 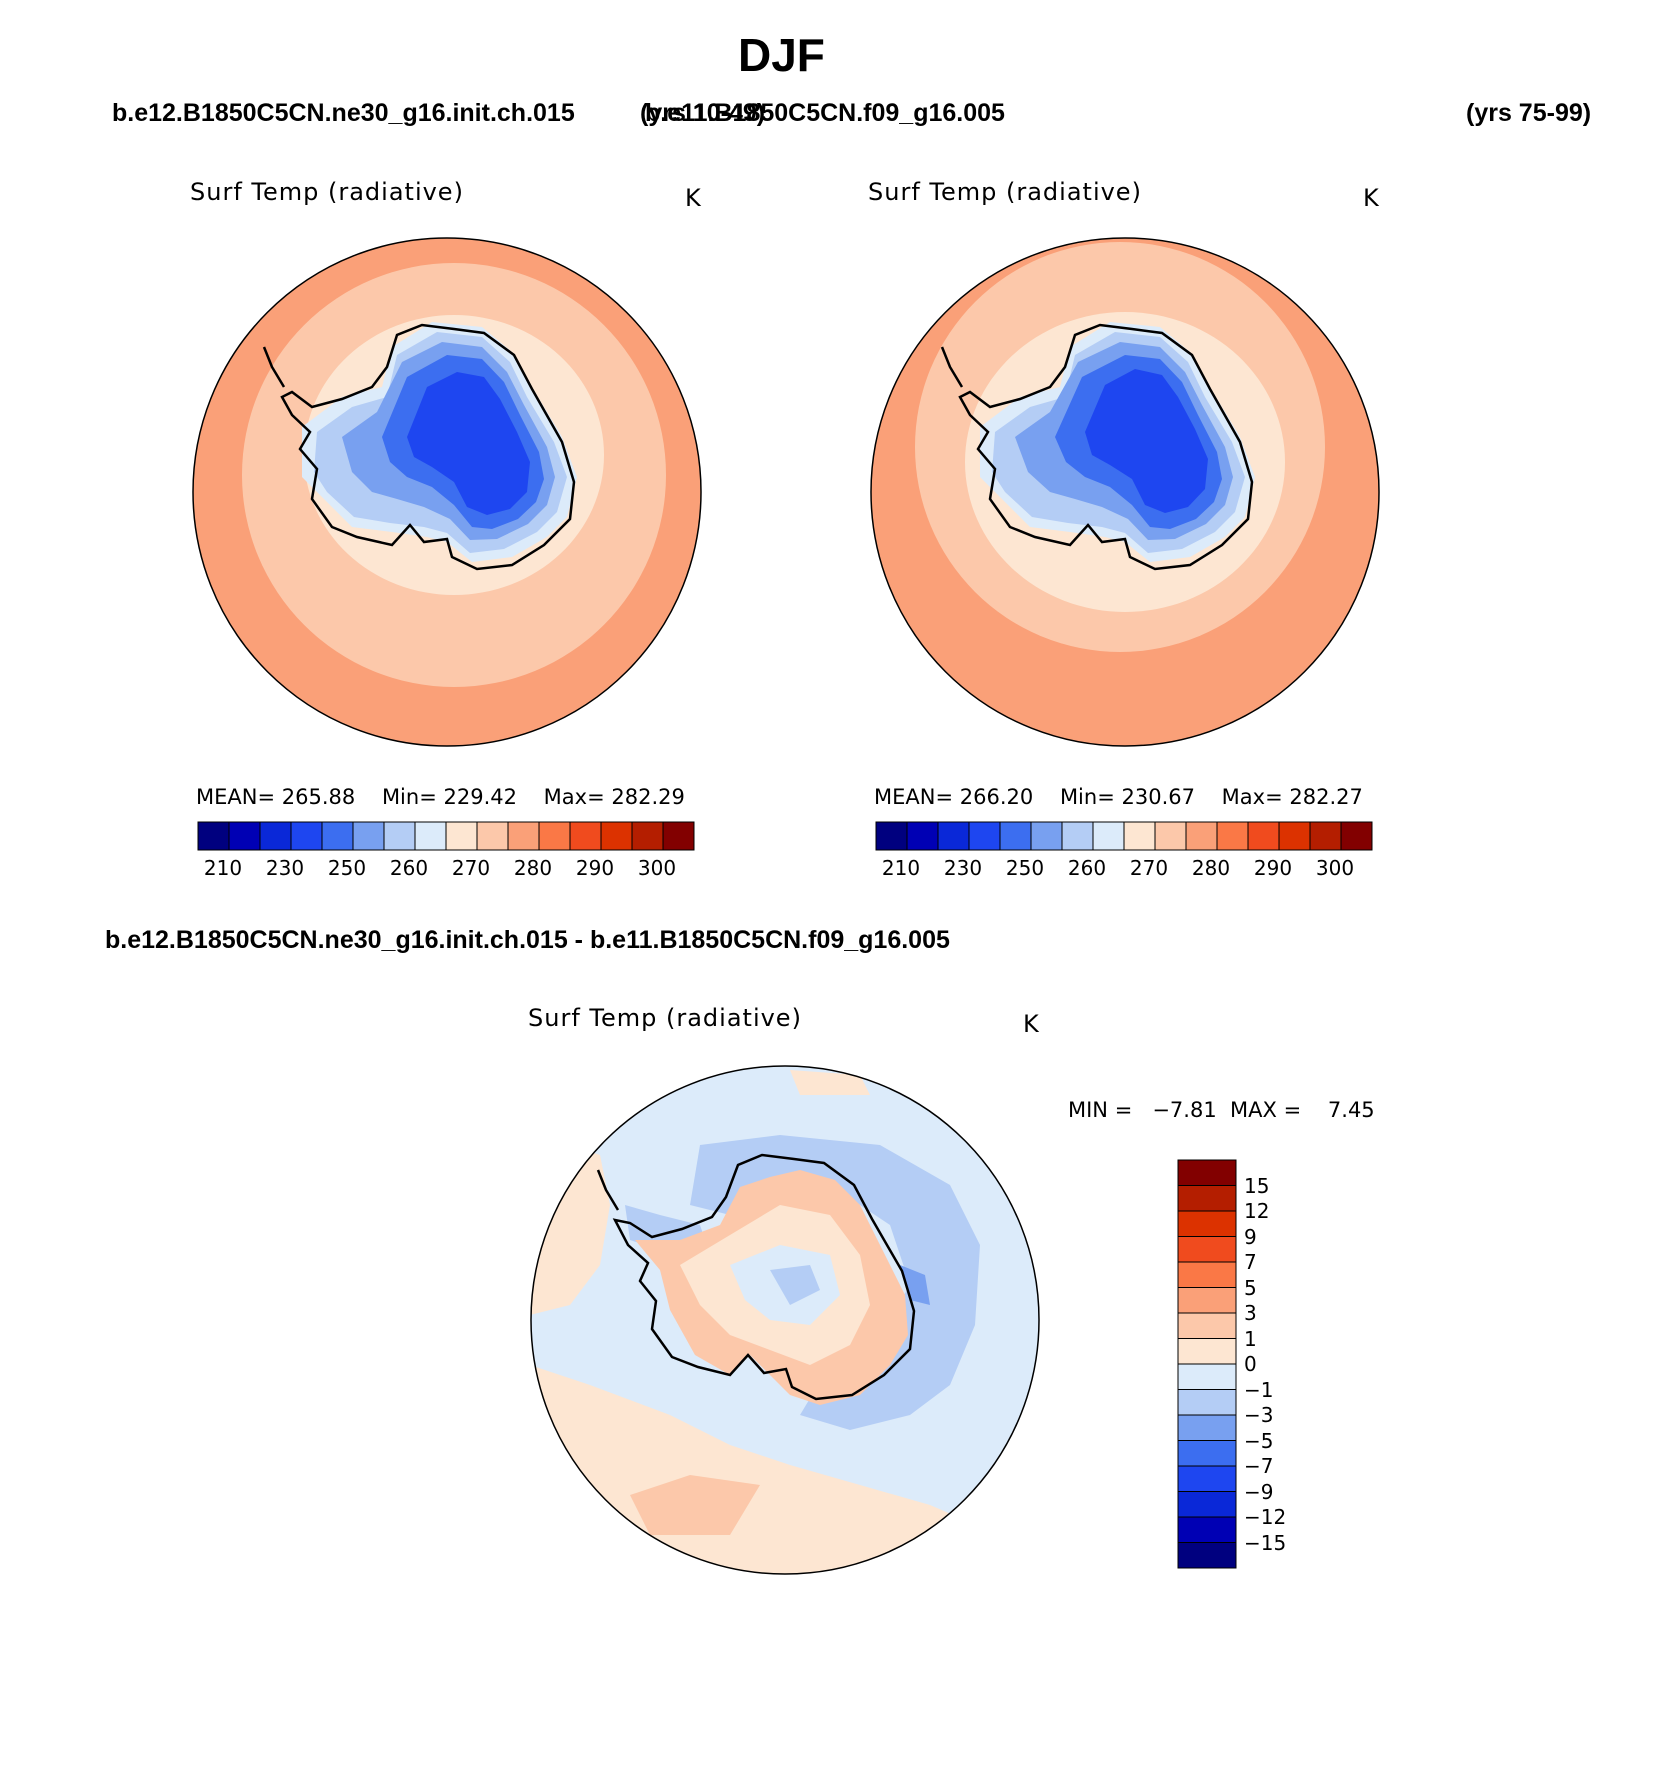 I want to click on panel1-stats: MEAN= 265.88 Min= 229.42 Max= 282.29, so click(x=440, y=797).